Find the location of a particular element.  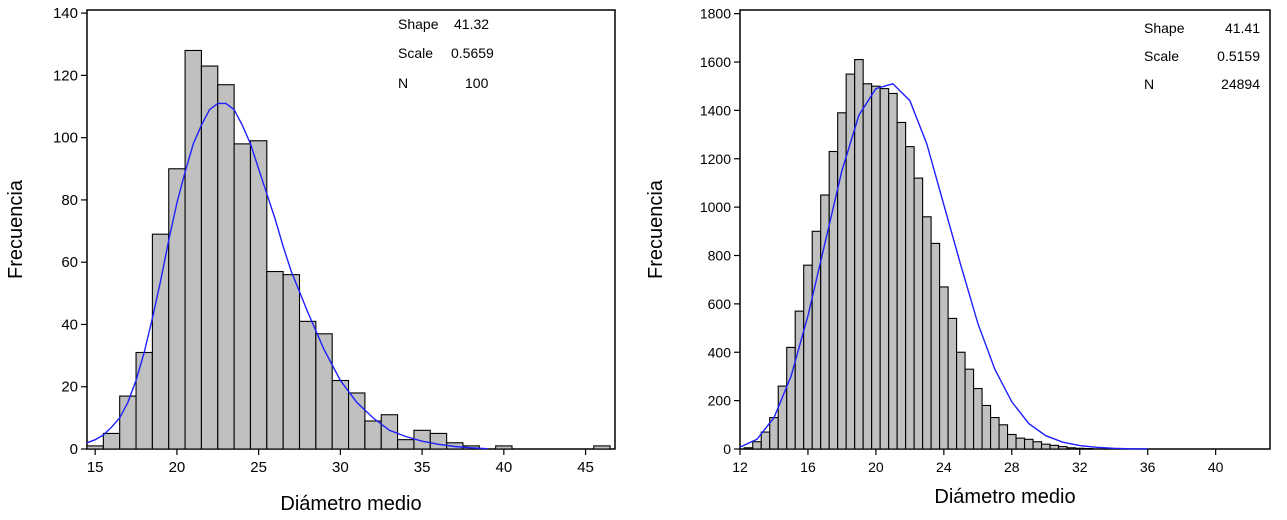

y-tick-label: 20 is located at coordinates (69, 387).